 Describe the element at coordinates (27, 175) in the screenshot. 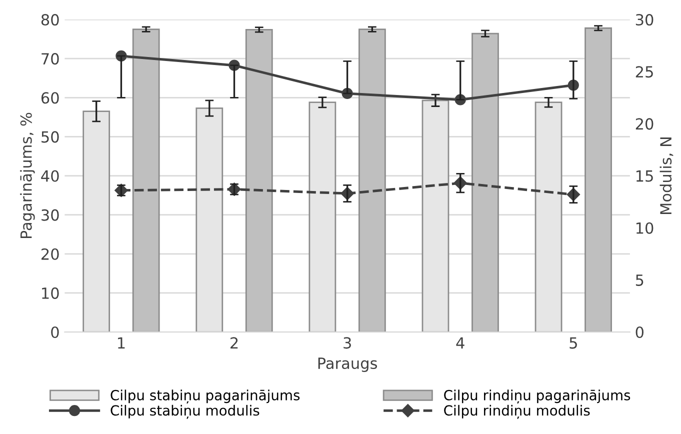

I see `y-axis-title: Pagarinājums, %` at that location.